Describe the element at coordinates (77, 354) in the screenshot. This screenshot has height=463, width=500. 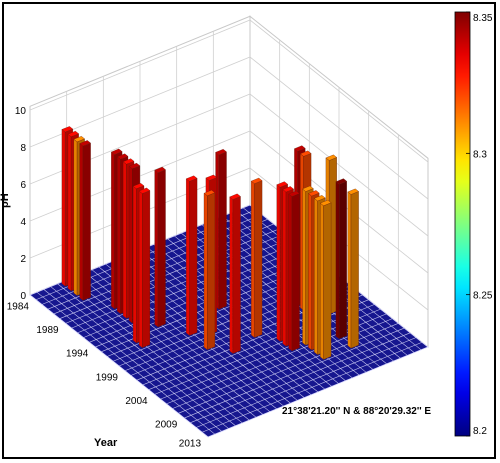
I see `year-tick-label: 1994` at that location.